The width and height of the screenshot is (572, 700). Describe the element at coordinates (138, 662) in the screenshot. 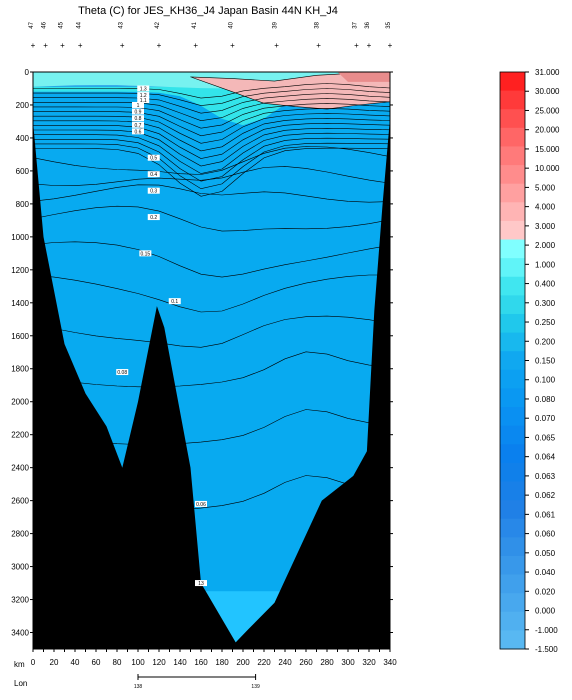

I see `x-tick-label: 100` at that location.